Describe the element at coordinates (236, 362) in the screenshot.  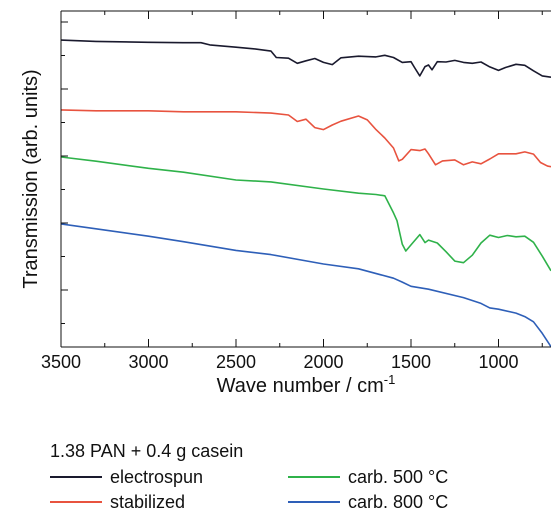
I see `x-tick-label: 2500` at that location.